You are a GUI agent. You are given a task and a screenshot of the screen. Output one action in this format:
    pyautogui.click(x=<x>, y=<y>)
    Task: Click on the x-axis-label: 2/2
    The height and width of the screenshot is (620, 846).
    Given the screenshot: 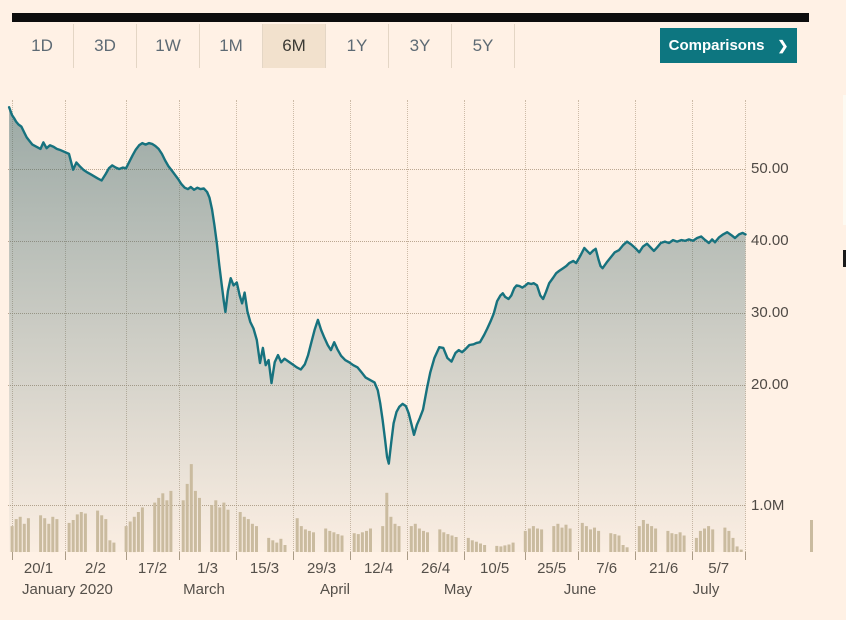 What is the action you would take?
    pyautogui.click(x=95, y=568)
    